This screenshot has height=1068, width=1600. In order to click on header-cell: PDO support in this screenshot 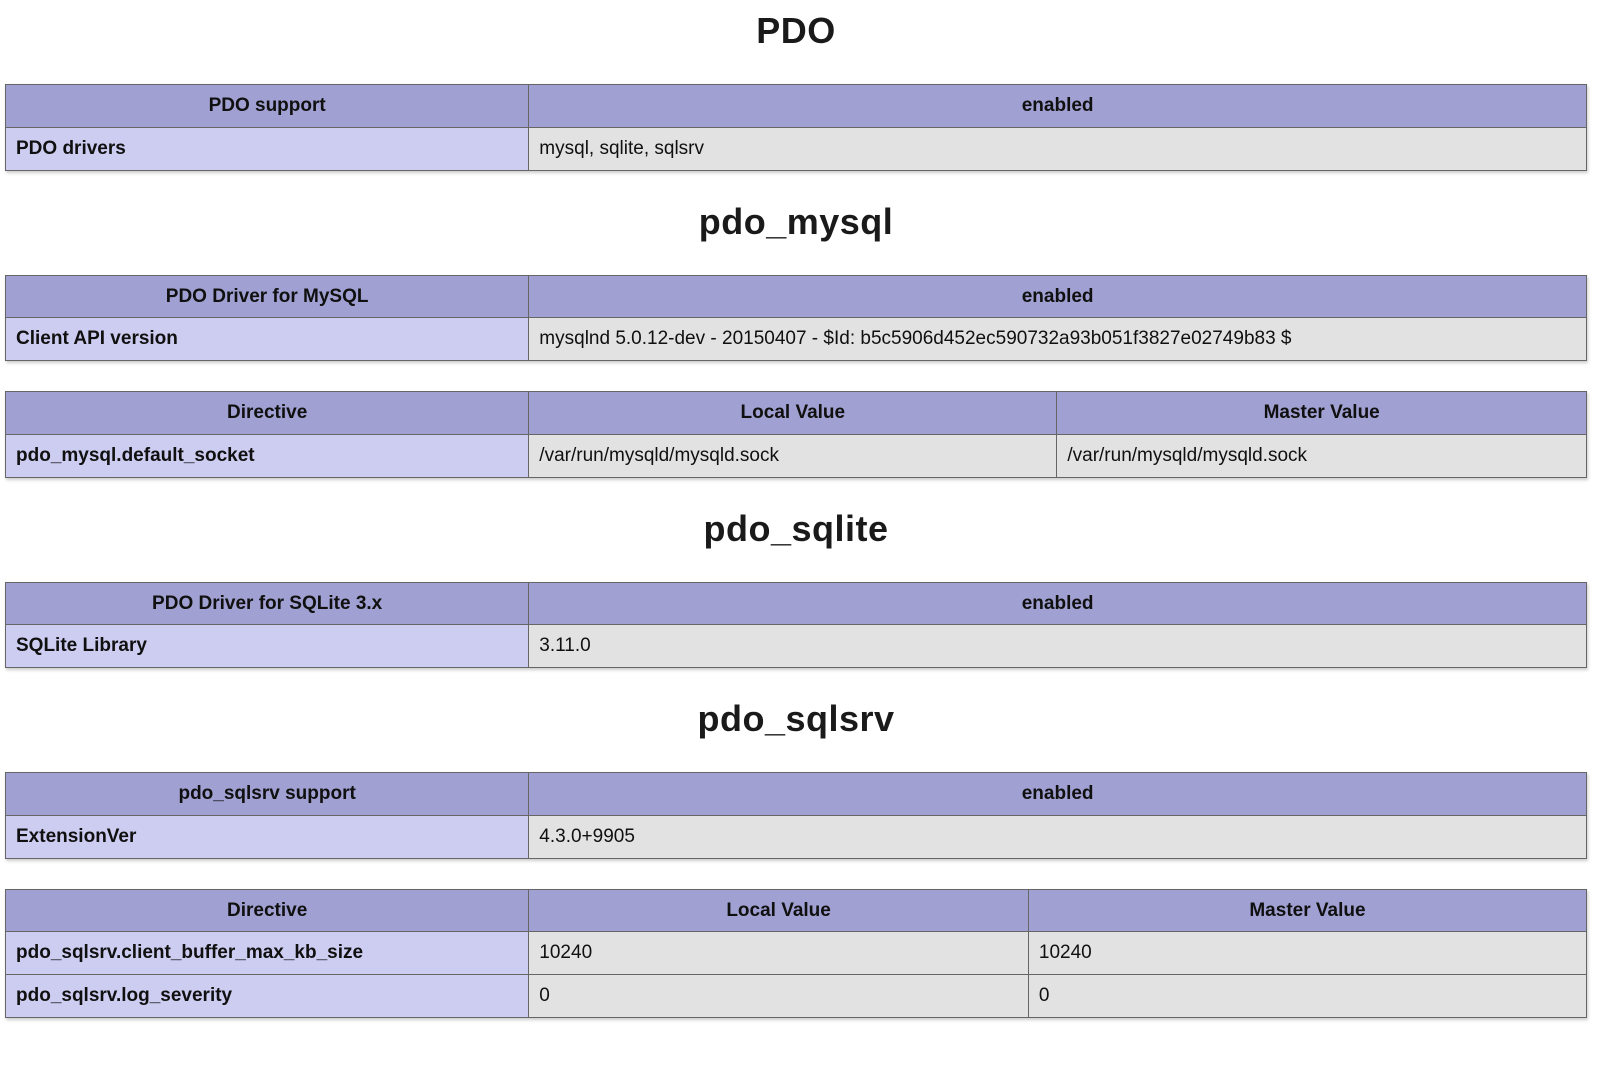, I will do `click(267, 106)`.